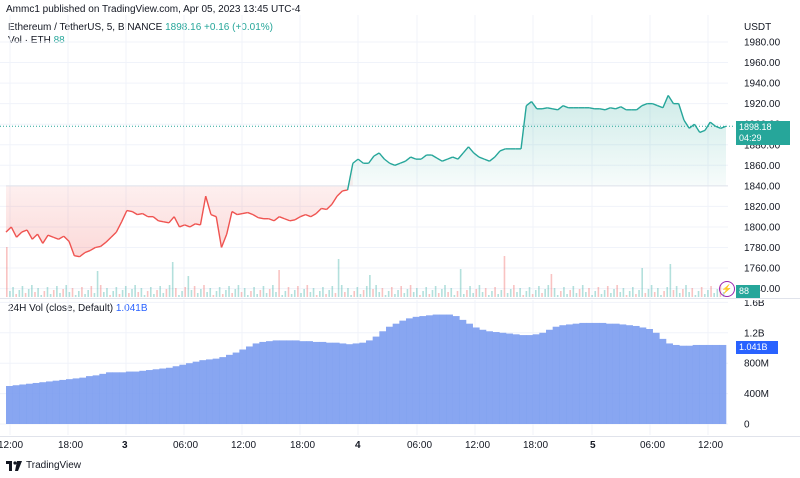 The height and width of the screenshot is (478, 800). Describe the element at coordinates (186, 445) in the screenshot. I see `time-tick-label: 06:00` at that location.